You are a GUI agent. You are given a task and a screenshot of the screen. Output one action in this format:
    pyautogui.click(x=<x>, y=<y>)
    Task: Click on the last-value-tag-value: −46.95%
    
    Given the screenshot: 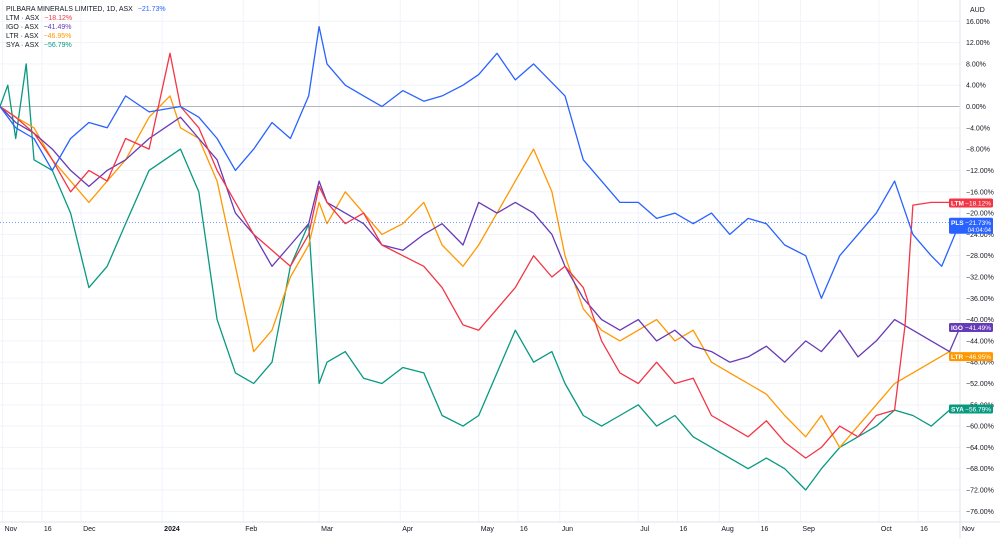 What is the action you would take?
    pyautogui.click(x=978, y=357)
    